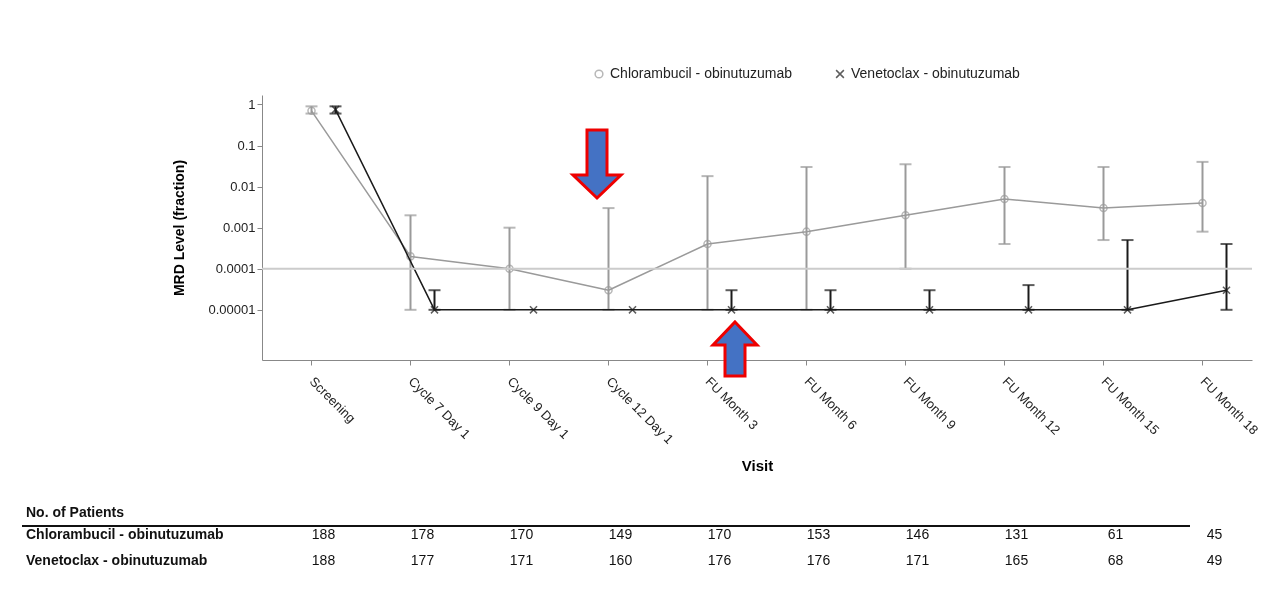 Image resolution: width=1273 pixels, height=595 pixels. I want to click on text: 149, so click(620, 534).